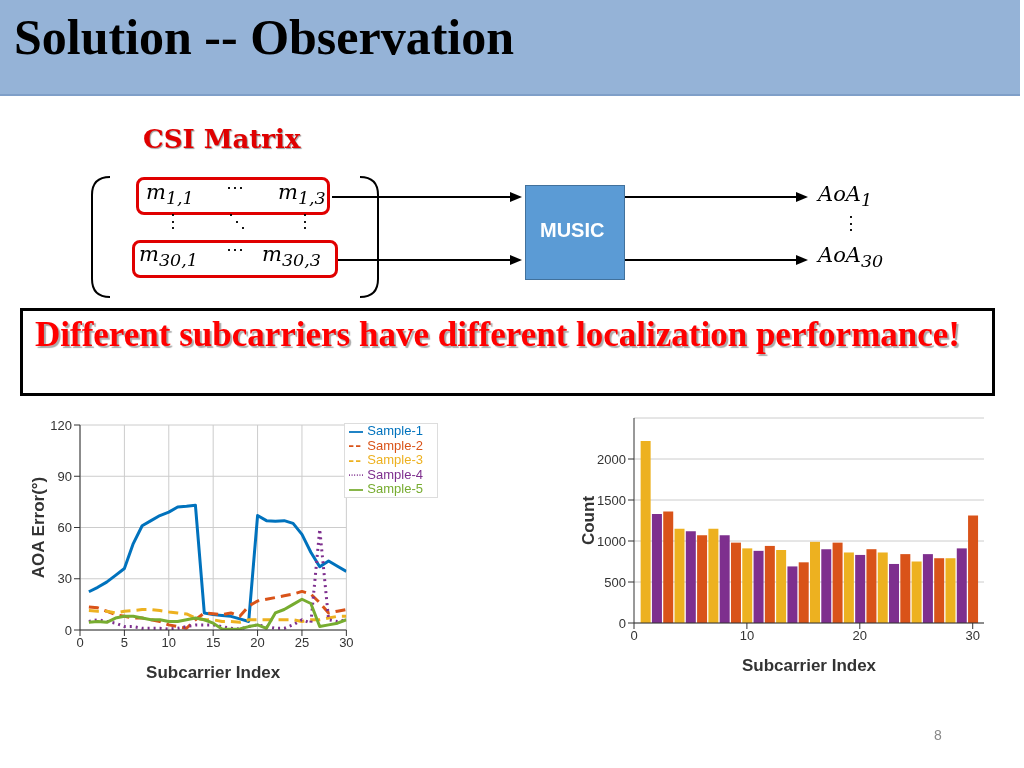 The height and width of the screenshot is (768, 1024). I want to click on text: m$_{30,3}$, so click(291, 256).